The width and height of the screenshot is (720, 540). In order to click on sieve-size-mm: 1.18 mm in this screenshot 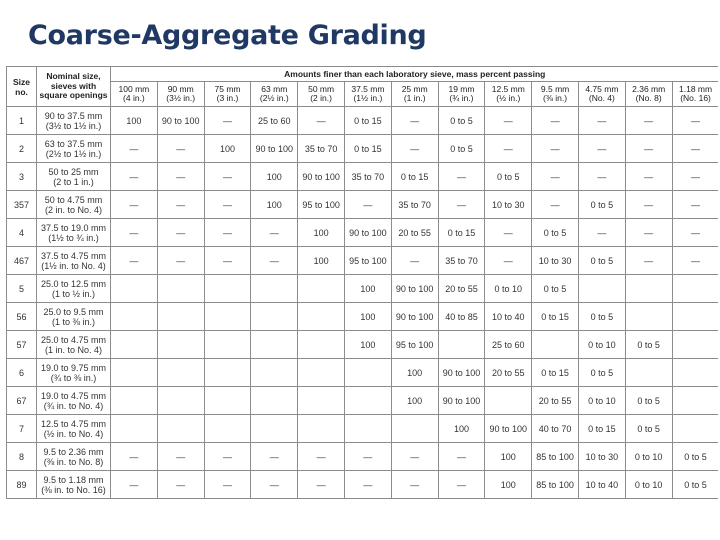, I will do `click(696, 89)`.